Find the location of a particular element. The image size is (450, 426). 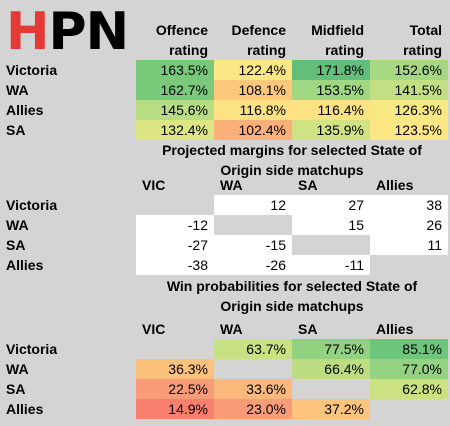

rating-header: Offence rating is located at coordinates (175, 40).